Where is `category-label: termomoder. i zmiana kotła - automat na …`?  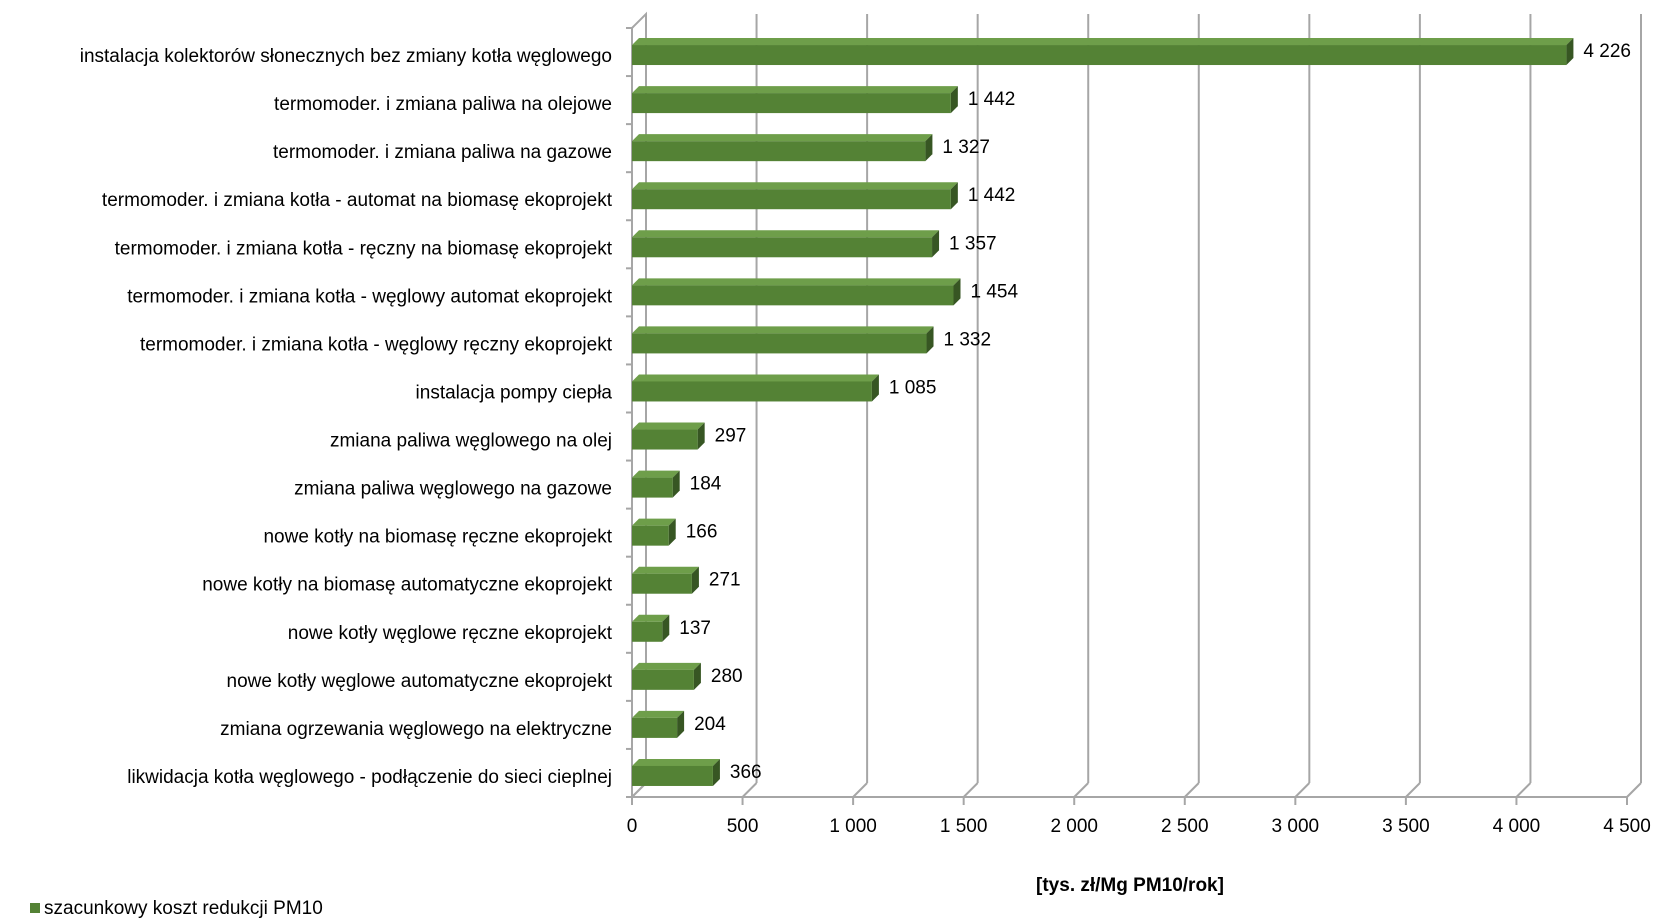 category-label: termomoder. i zmiana kotła - automat na … is located at coordinates (357, 200).